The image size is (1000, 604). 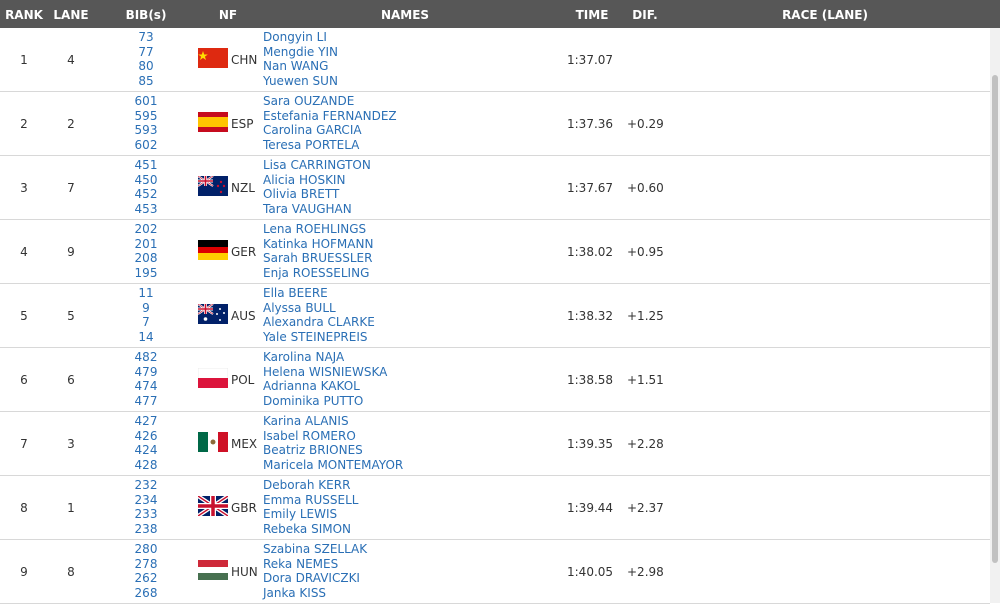 What do you see at coordinates (309, 435) in the screenshot?
I see `athlete-name: Isabel ROMERO` at bounding box center [309, 435].